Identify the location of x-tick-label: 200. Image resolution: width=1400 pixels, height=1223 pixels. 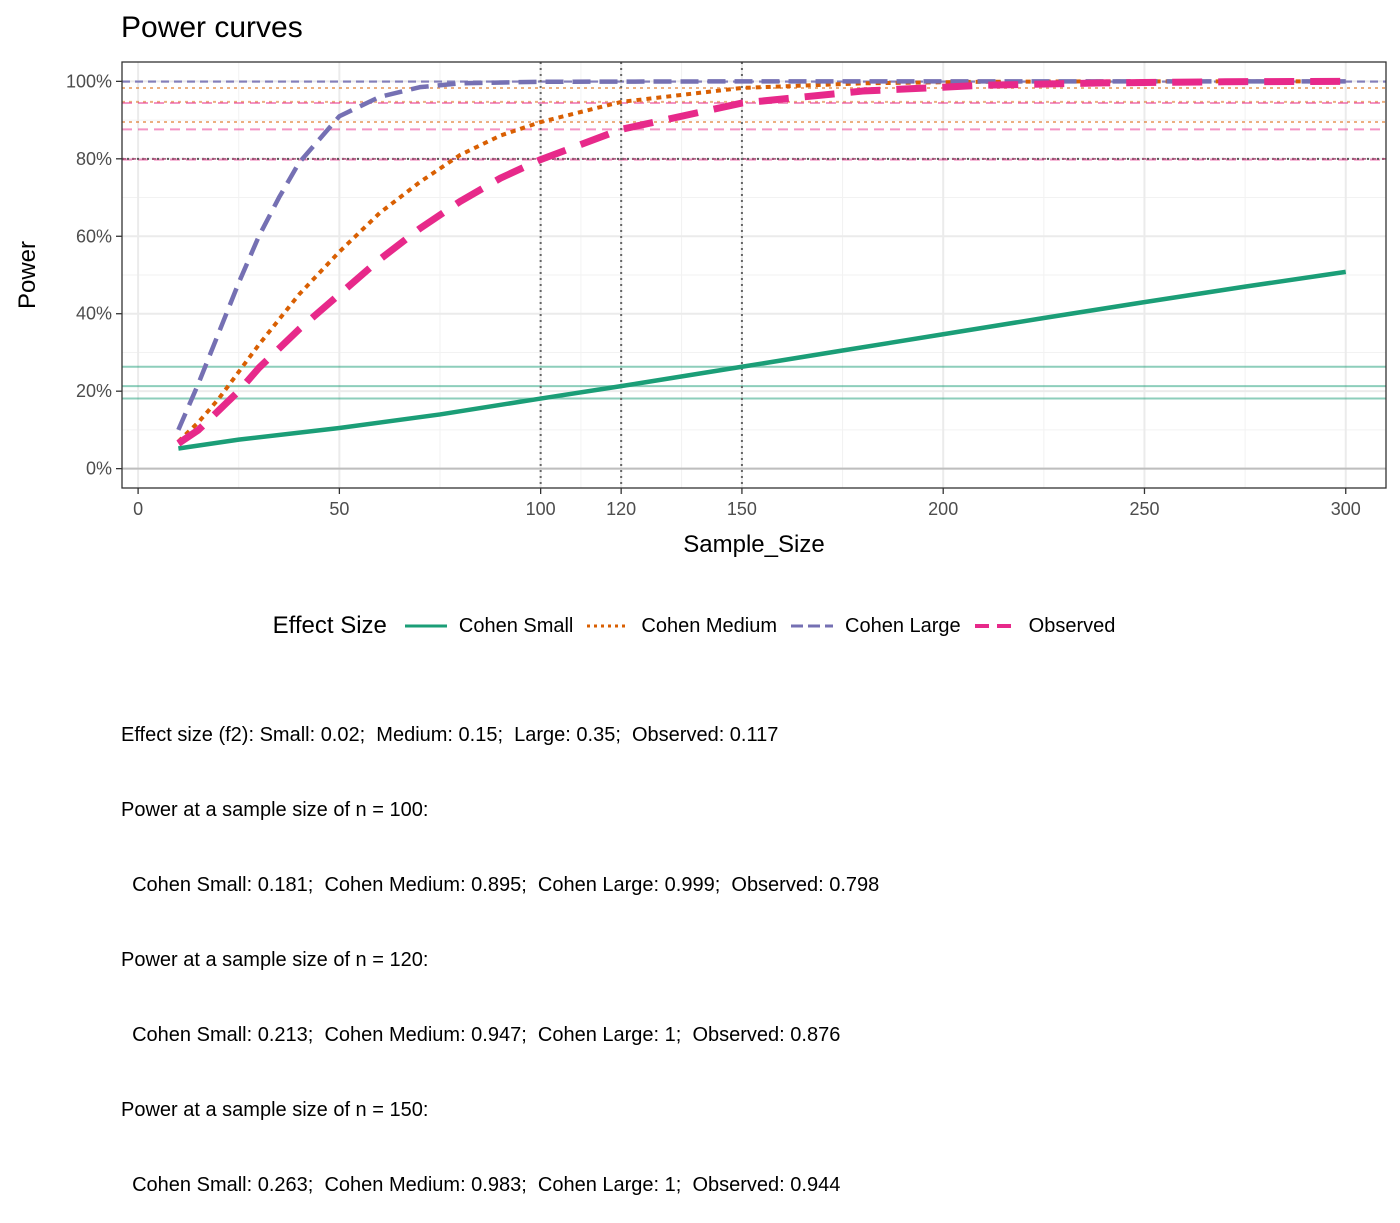
(943, 509).